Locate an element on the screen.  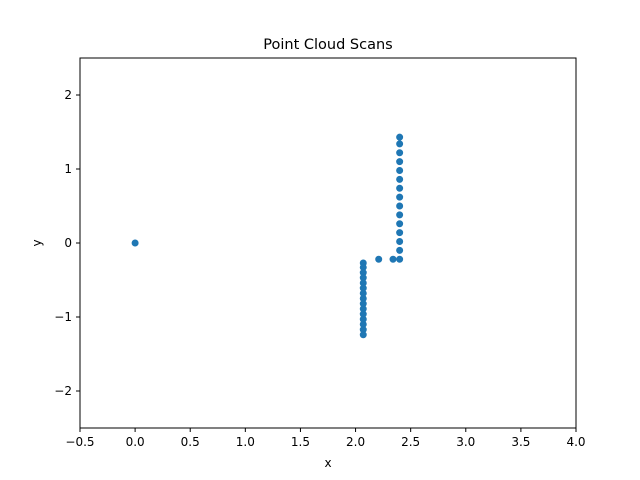
chart-title: Point Cloud Scans is located at coordinates (327, 45).